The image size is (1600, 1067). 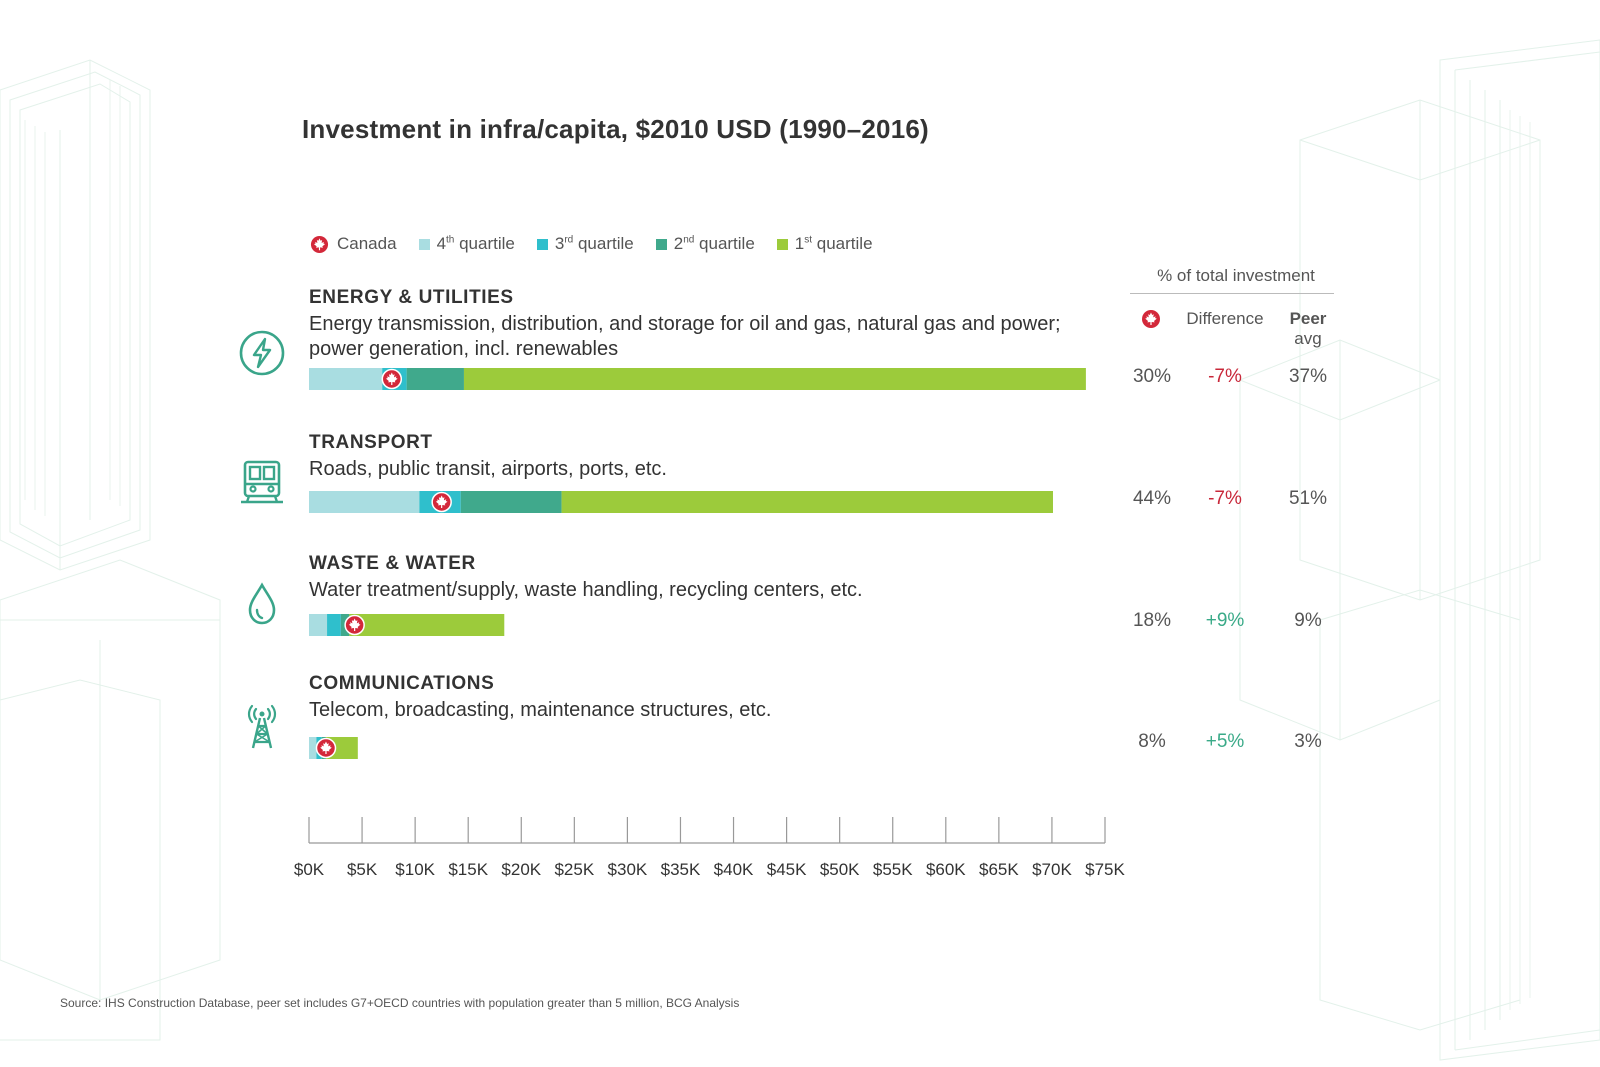 What do you see at coordinates (1308, 620) in the screenshot?
I see `peer-cell-waste: 9%` at bounding box center [1308, 620].